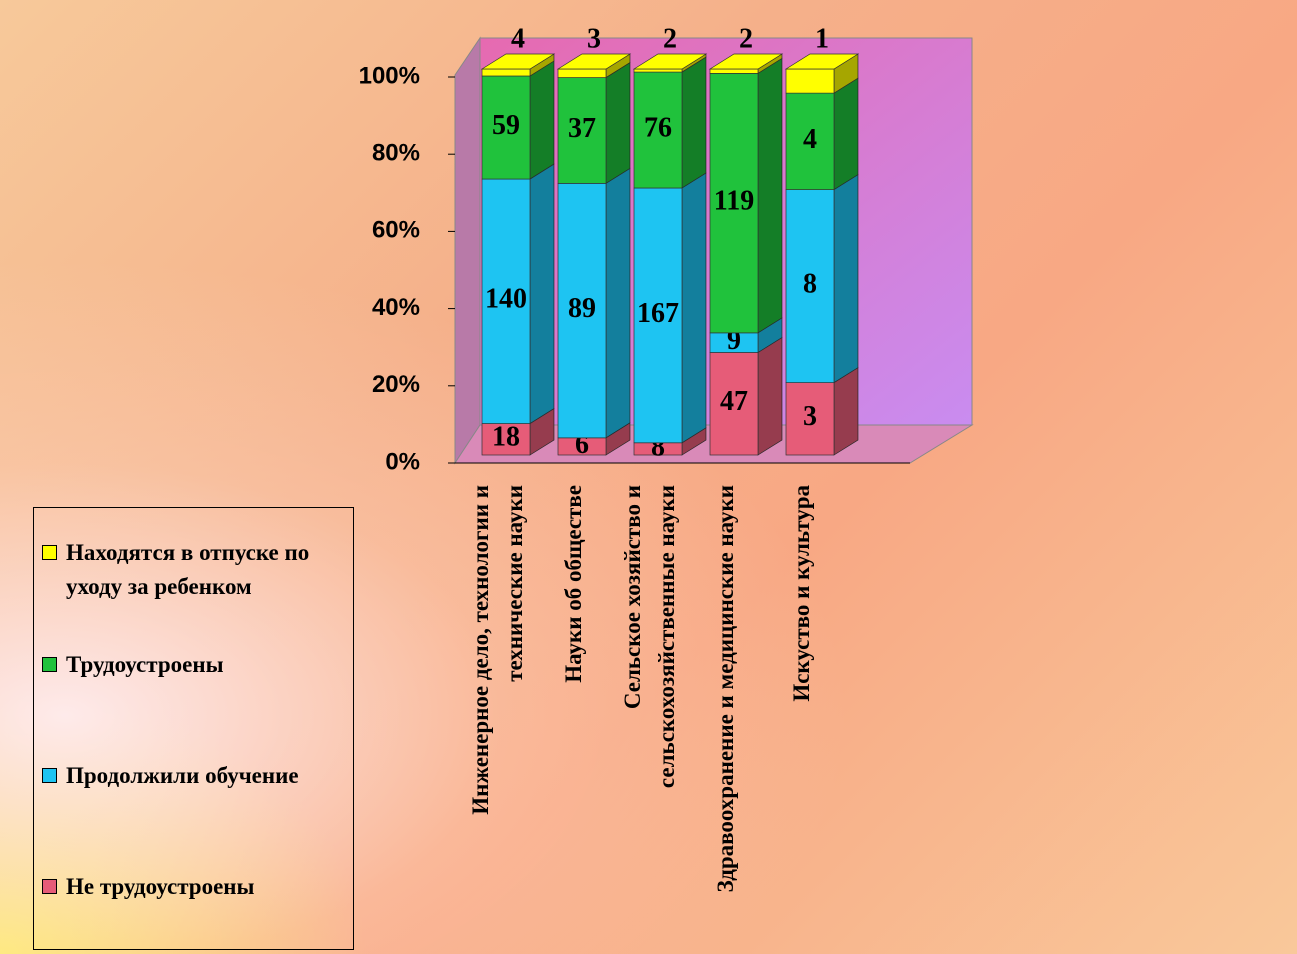 Image resolution: width=1297 pixels, height=954 pixels. I want to click on legend-entry: Трудоустроены, so click(194, 665).